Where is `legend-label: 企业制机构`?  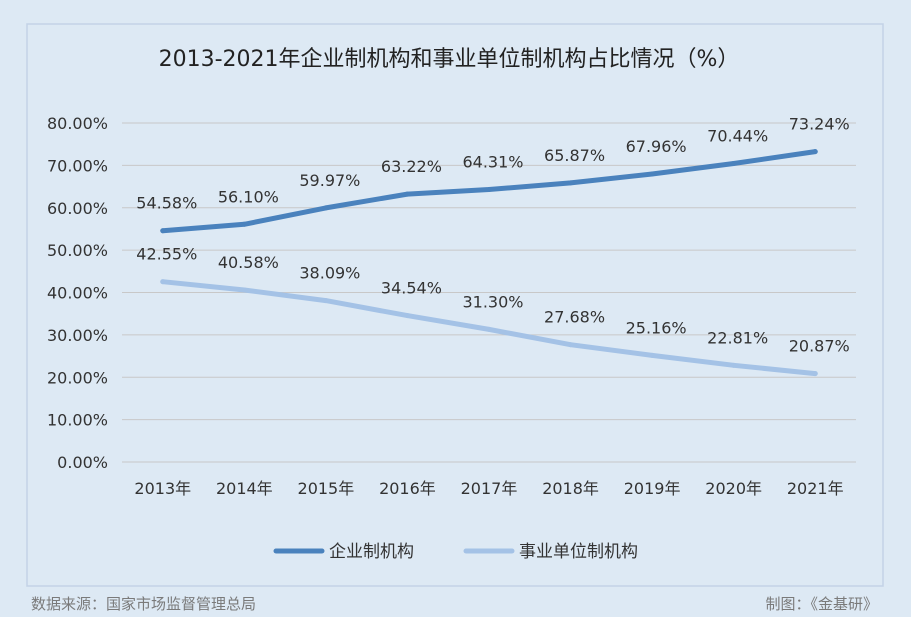 legend-label: 企业制机构 is located at coordinates (371, 552).